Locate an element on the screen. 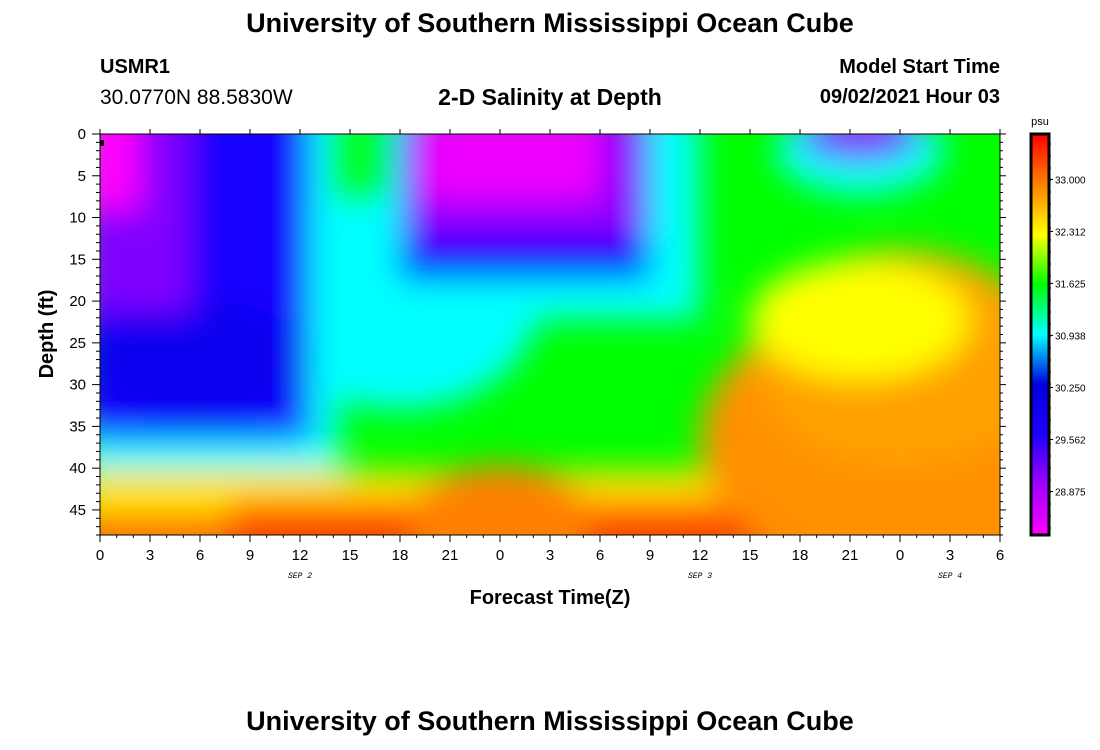  y-tick-label: 20 is located at coordinates (77, 301).